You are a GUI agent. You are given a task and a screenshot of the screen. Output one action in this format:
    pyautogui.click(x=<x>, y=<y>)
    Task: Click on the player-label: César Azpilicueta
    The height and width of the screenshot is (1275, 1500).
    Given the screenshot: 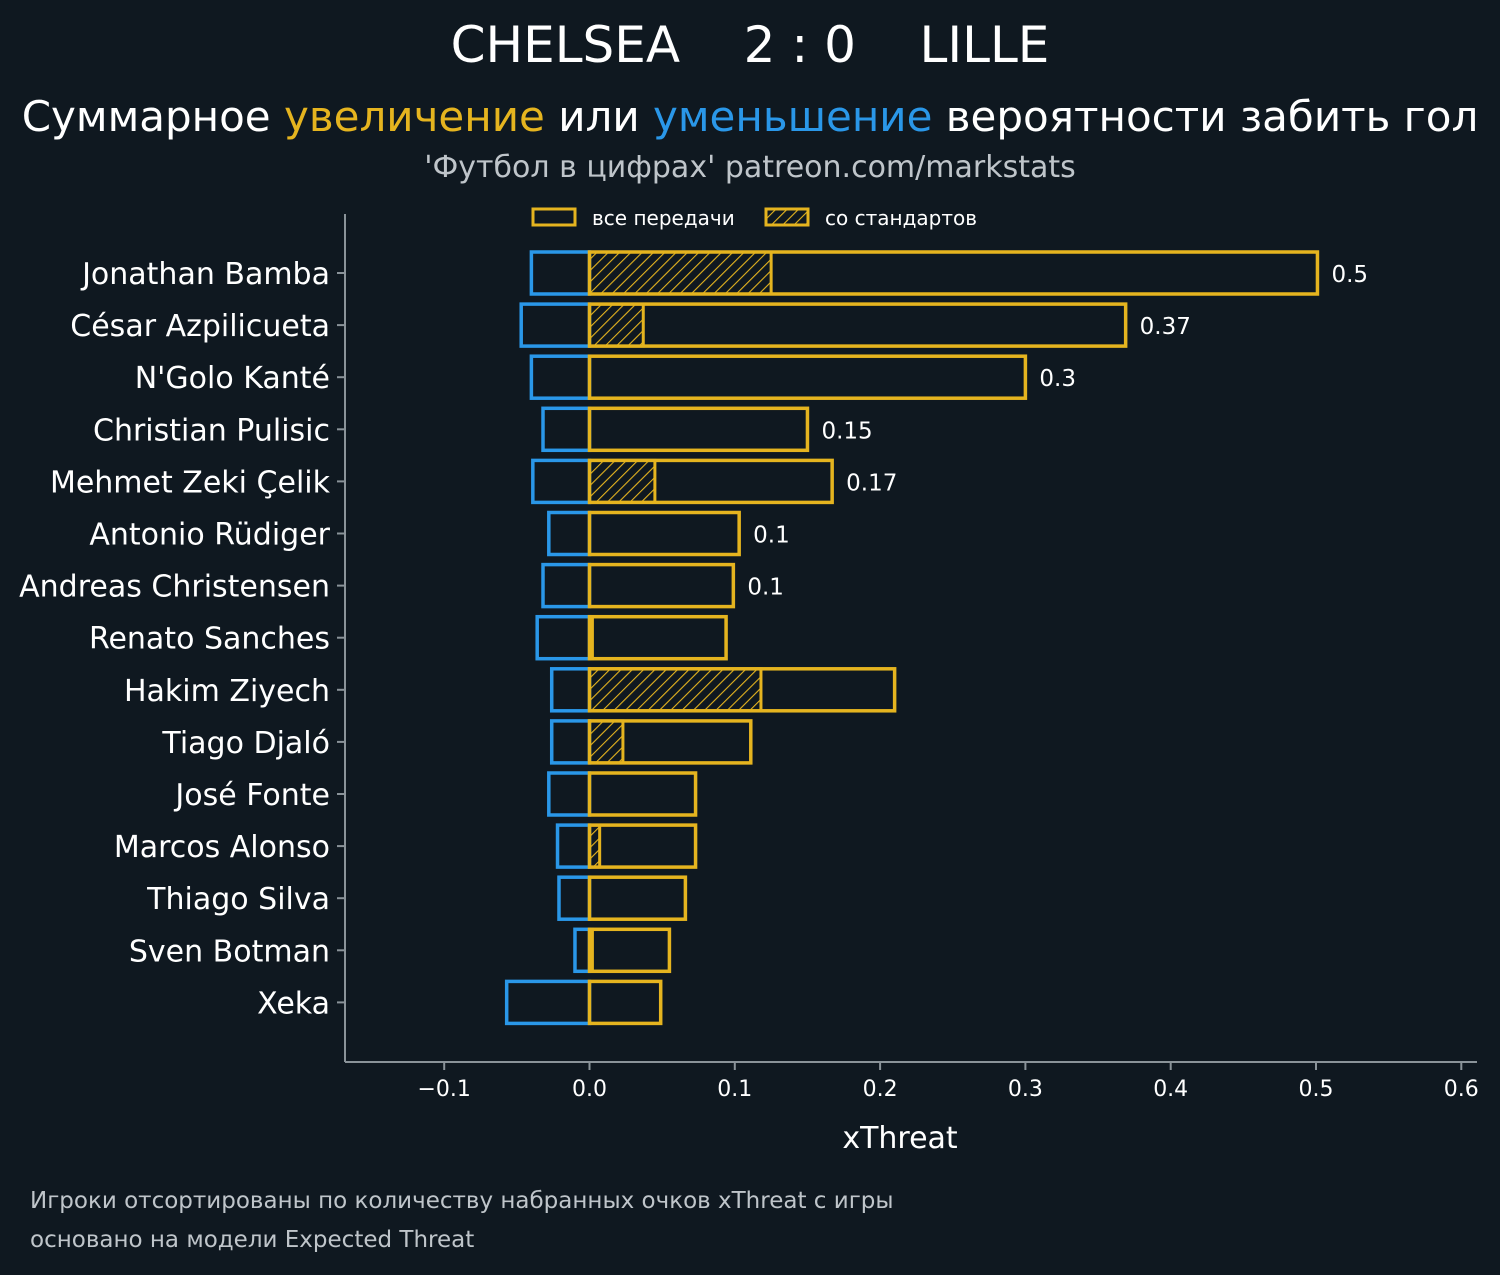 What is the action you would take?
    pyautogui.click(x=200, y=326)
    